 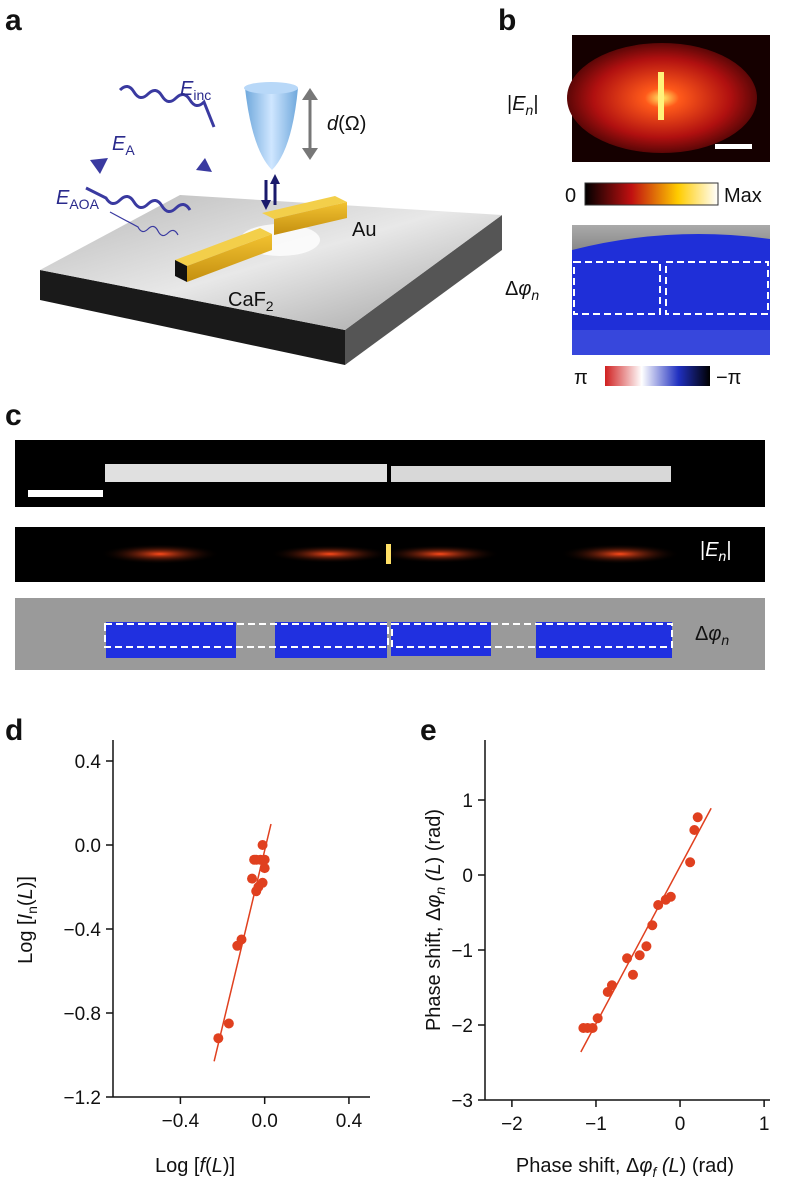 I want to click on y-tick-label: −2, so click(x=462, y=1026).